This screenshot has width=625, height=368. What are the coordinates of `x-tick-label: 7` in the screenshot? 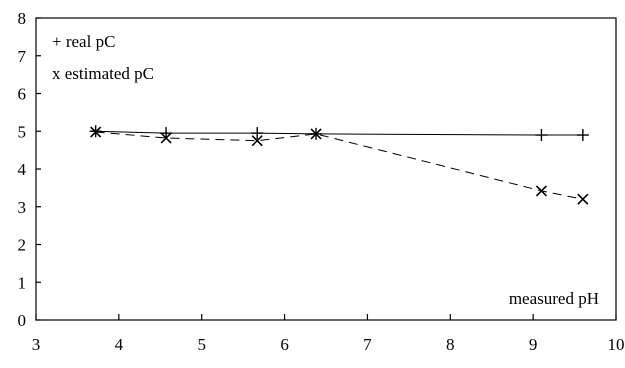 It's located at (367, 344).